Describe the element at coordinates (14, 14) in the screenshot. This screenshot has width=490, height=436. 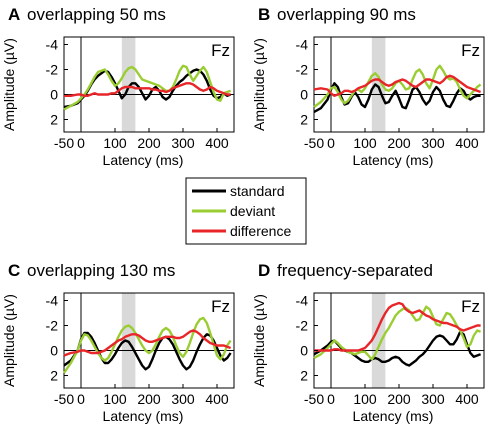
I see `panel-letter: A` at that location.